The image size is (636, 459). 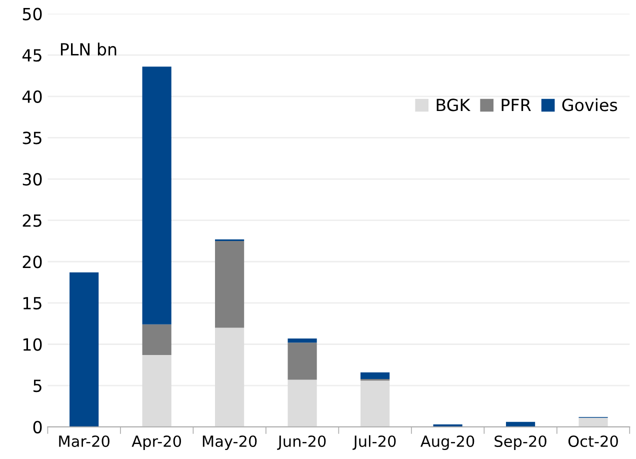 I want to click on y-tick-label: 15, so click(x=32, y=303).